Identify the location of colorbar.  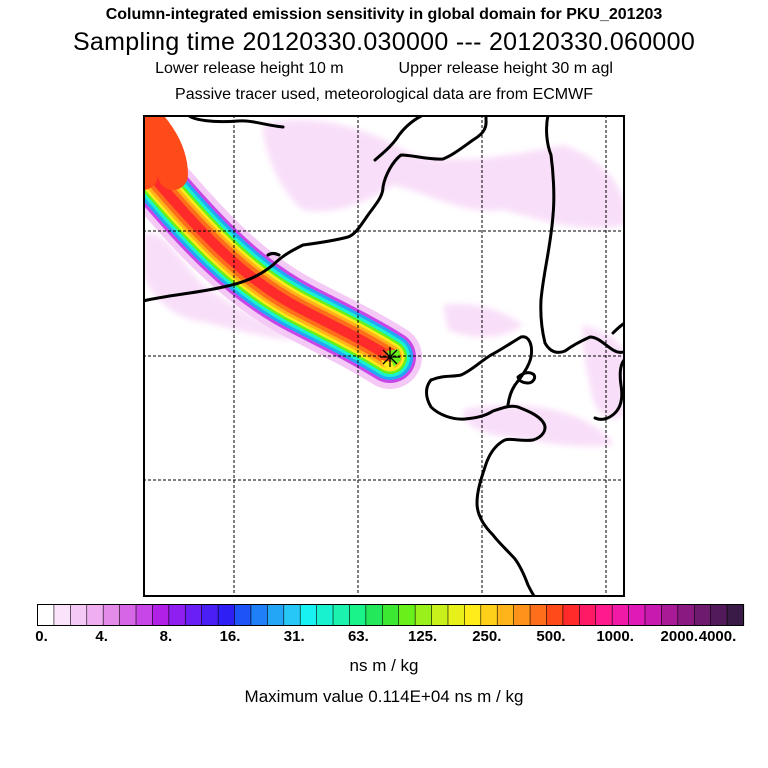
(391, 615).